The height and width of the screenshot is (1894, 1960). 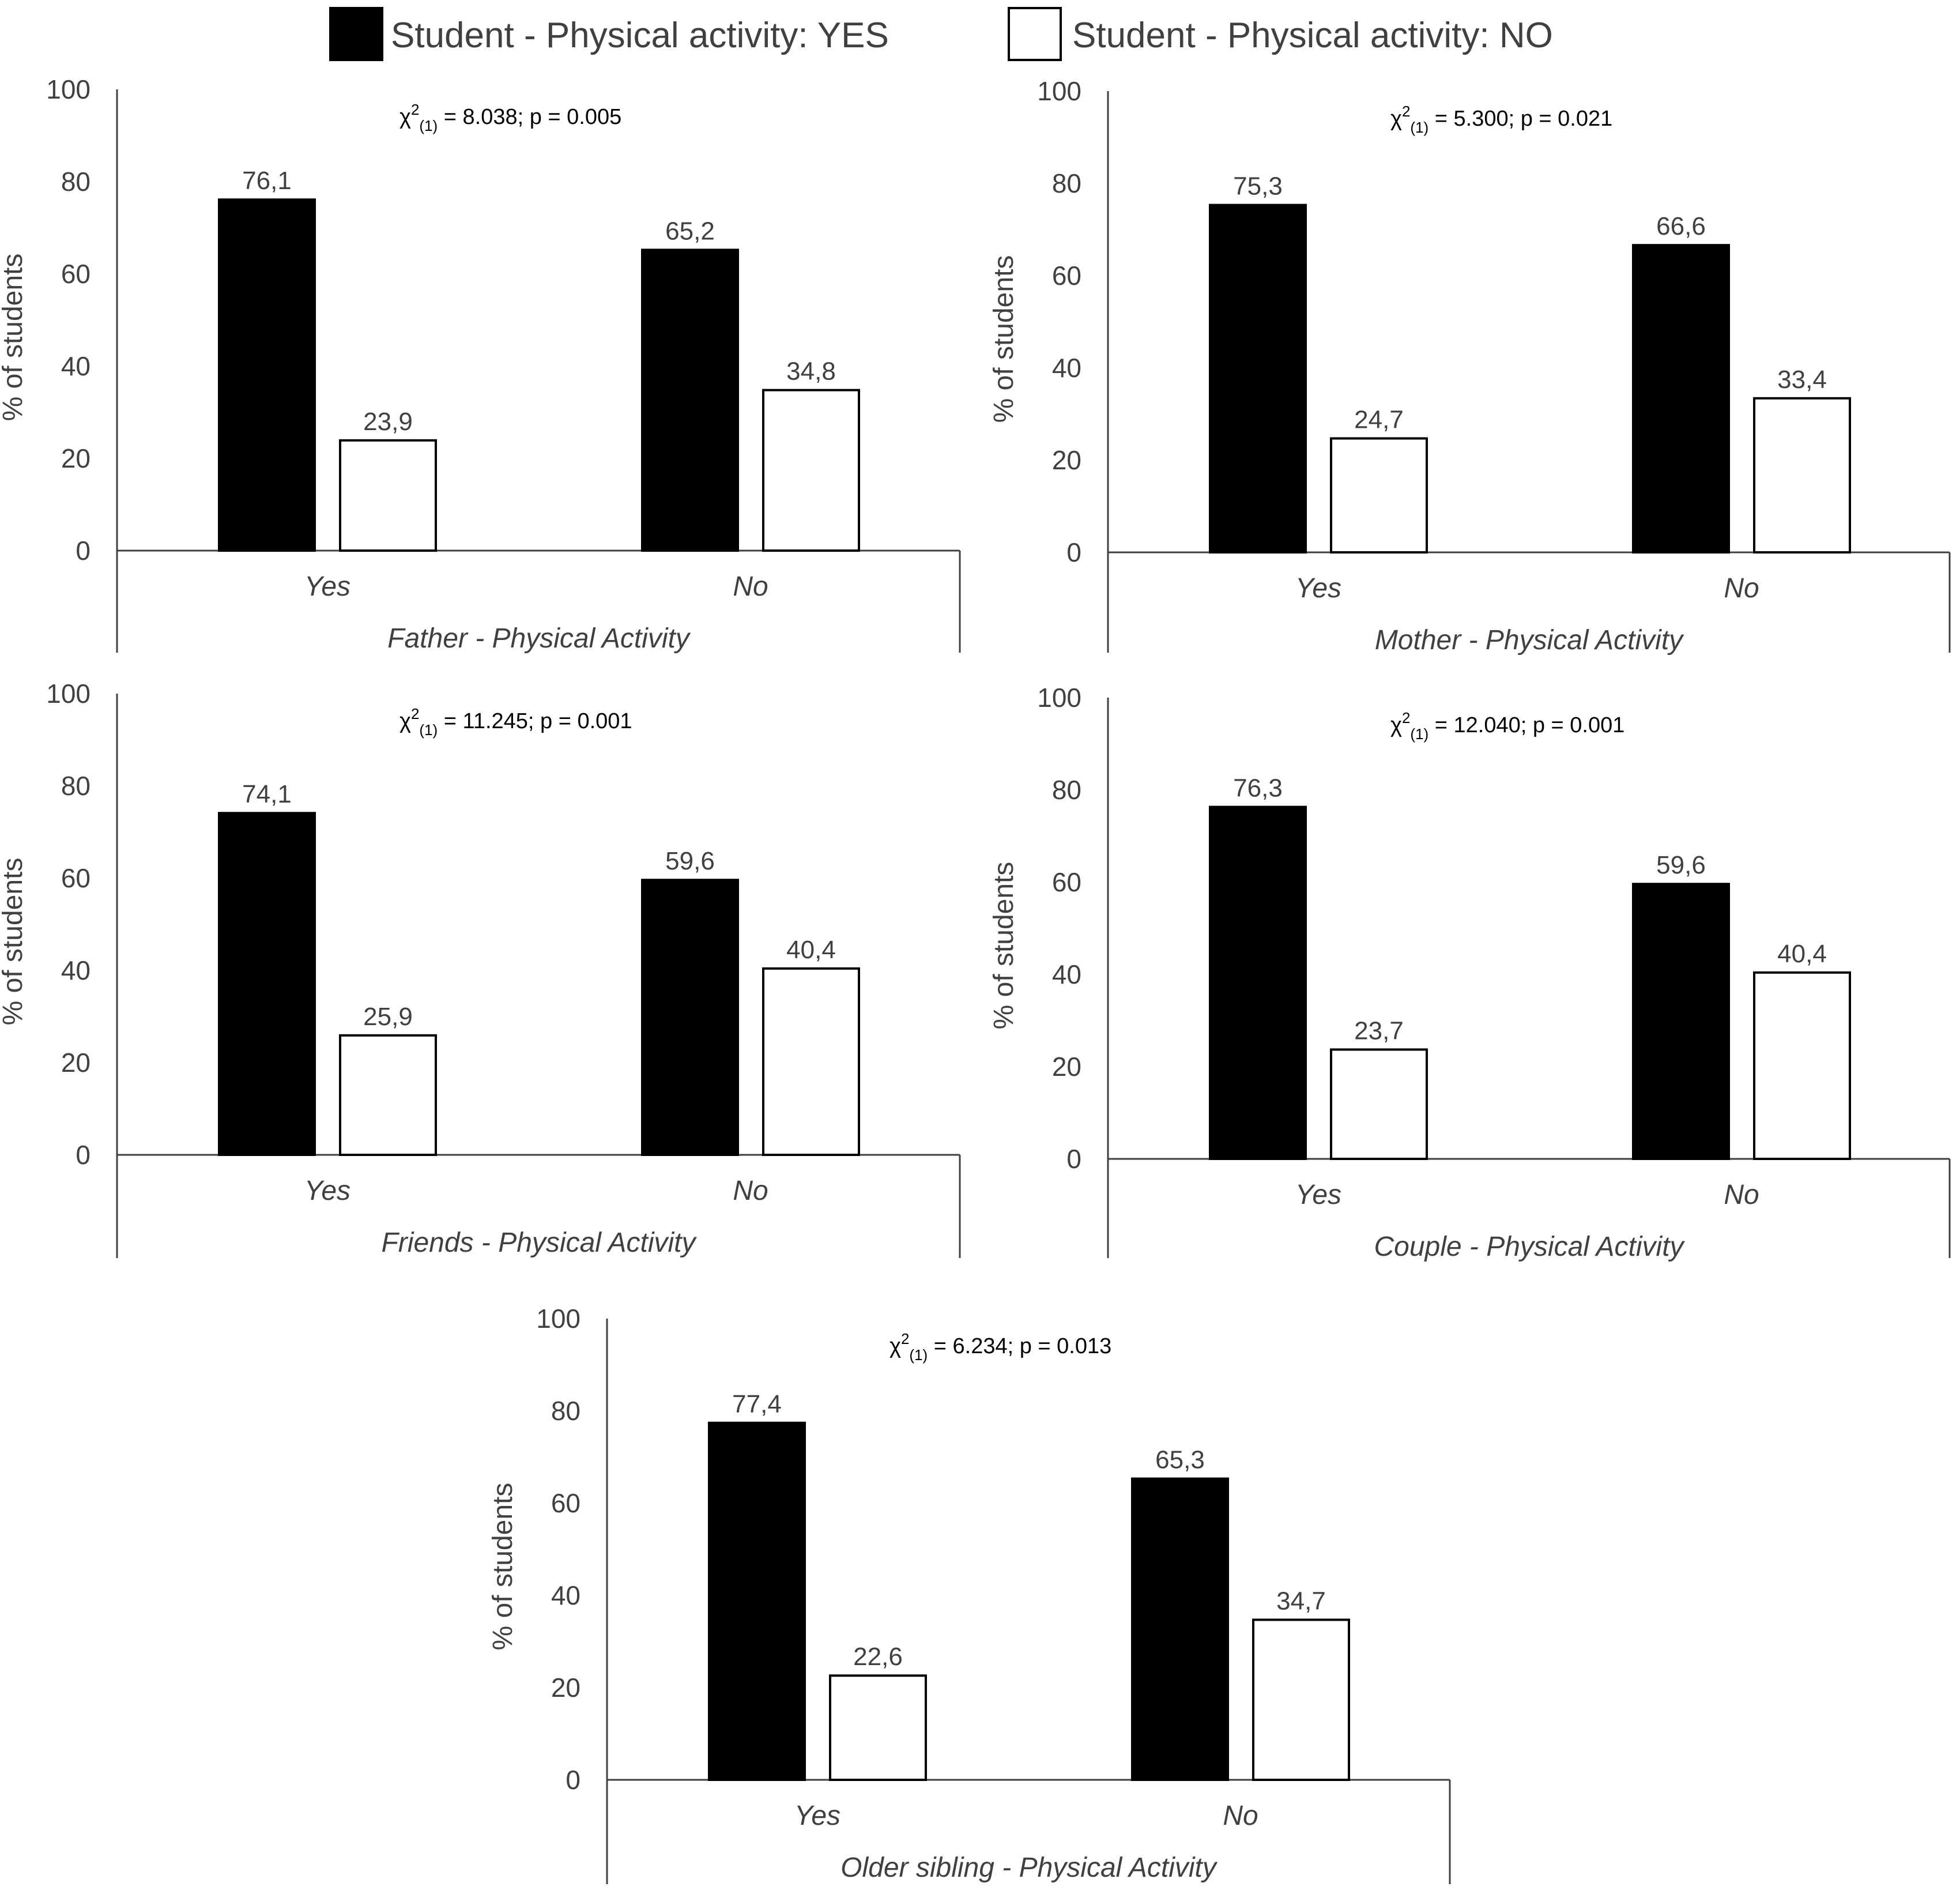 What do you see at coordinates (1379, 1030) in the screenshot?
I see `data-label: 23,7` at bounding box center [1379, 1030].